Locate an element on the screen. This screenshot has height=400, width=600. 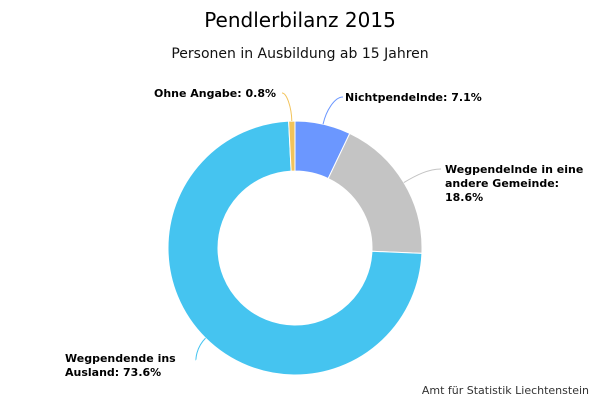
label-wegpendende-ins-ausland: Wegpendende ins Ausland: 73.6% is located at coordinates (120, 365).